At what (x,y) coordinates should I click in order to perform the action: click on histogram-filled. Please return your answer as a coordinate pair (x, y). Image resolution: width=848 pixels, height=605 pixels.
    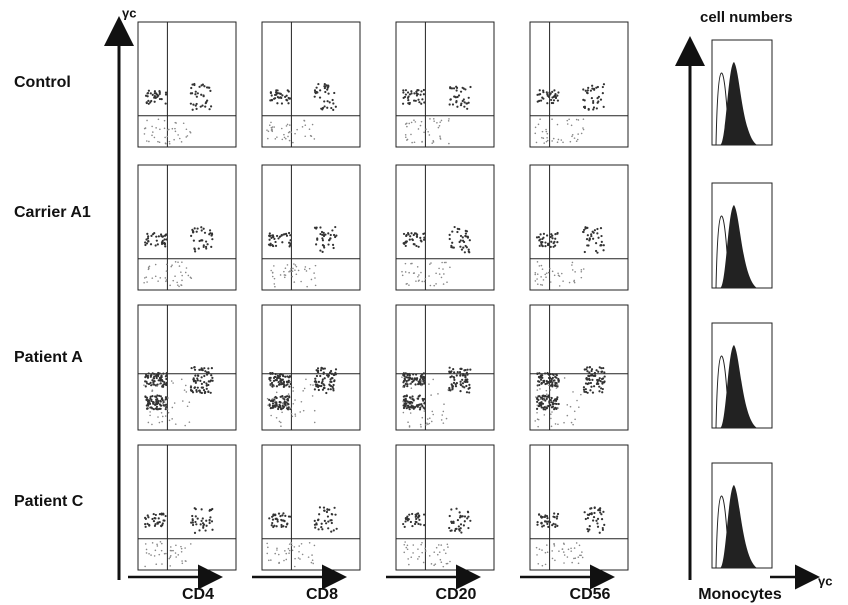
    Looking at the image, I should click on (738, 386).